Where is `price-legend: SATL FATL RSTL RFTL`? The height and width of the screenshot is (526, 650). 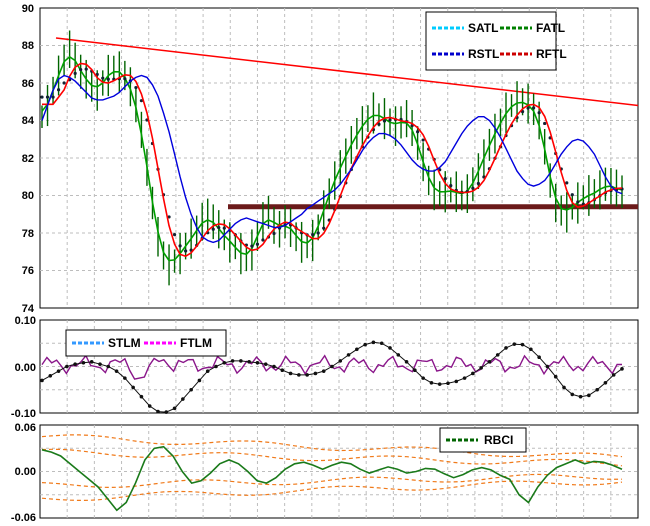
price-legend: SATL FATL RSTL RFTL is located at coordinates (496, 41).